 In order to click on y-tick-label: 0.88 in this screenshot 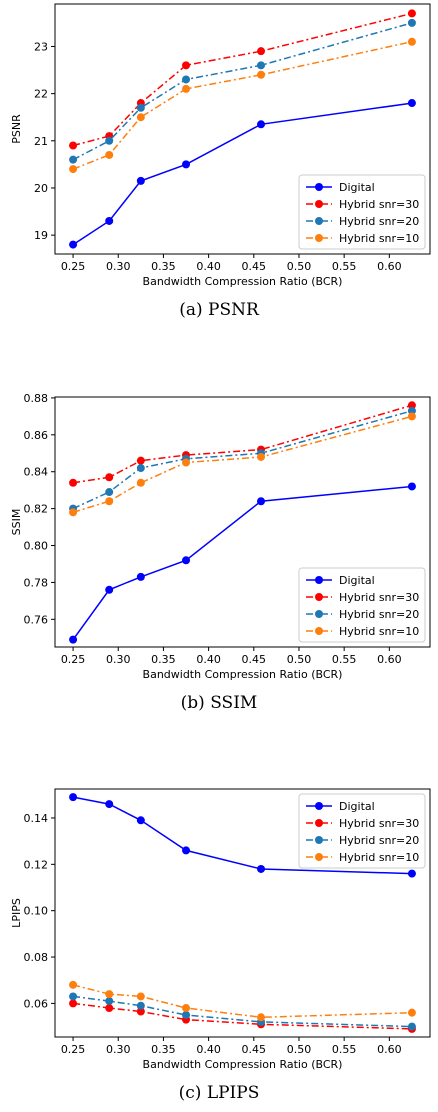, I will do `click(36, 398)`.